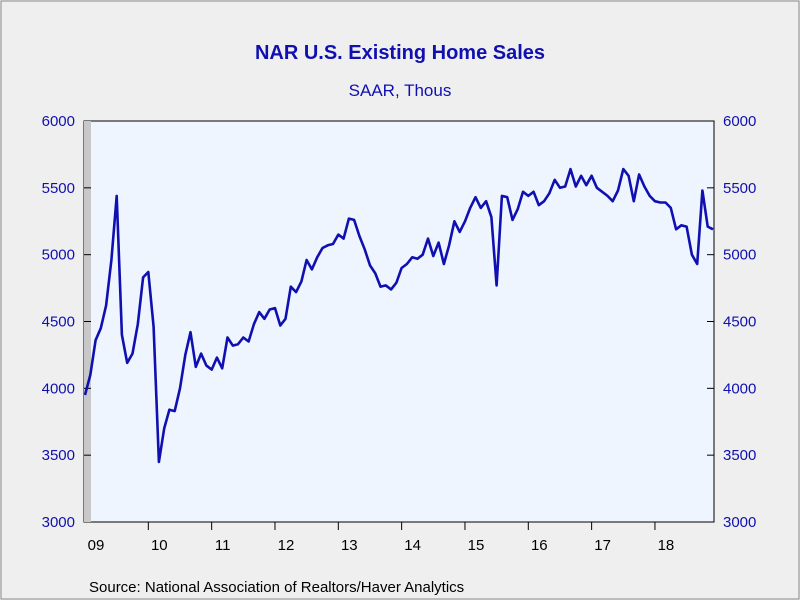  What do you see at coordinates (58, 455) in the screenshot?
I see `y-left-tick-label: 3500` at bounding box center [58, 455].